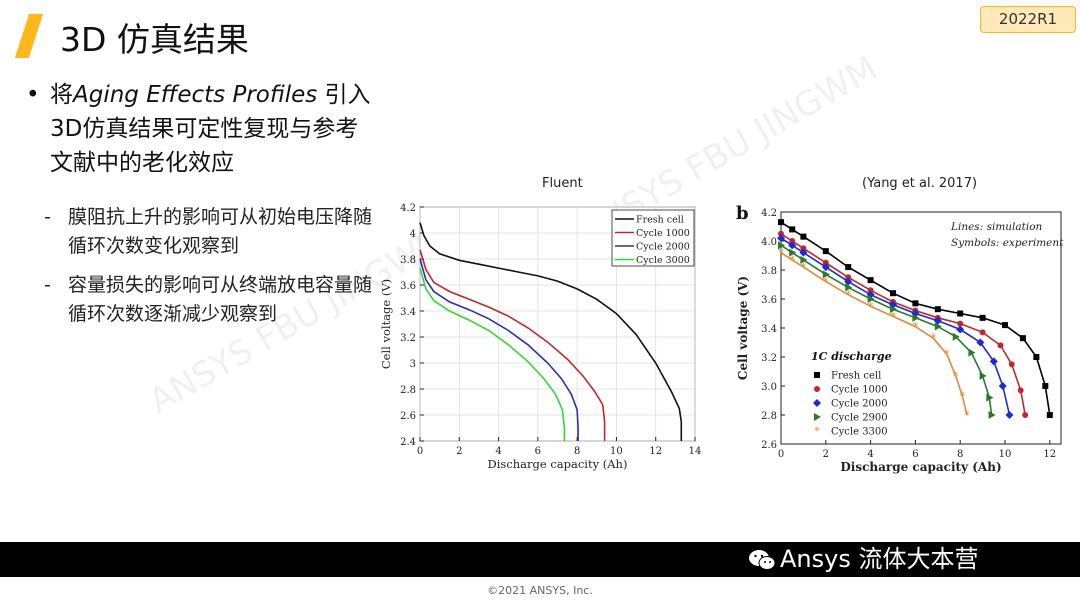 The height and width of the screenshot is (608, 1080). What do you see at coordinates (210, 129) in the screenshot?
I see `bullet-rest: 引入3D仿真结果可定性复现与参考文献中的老化效应` at bounding box center [210, 129].